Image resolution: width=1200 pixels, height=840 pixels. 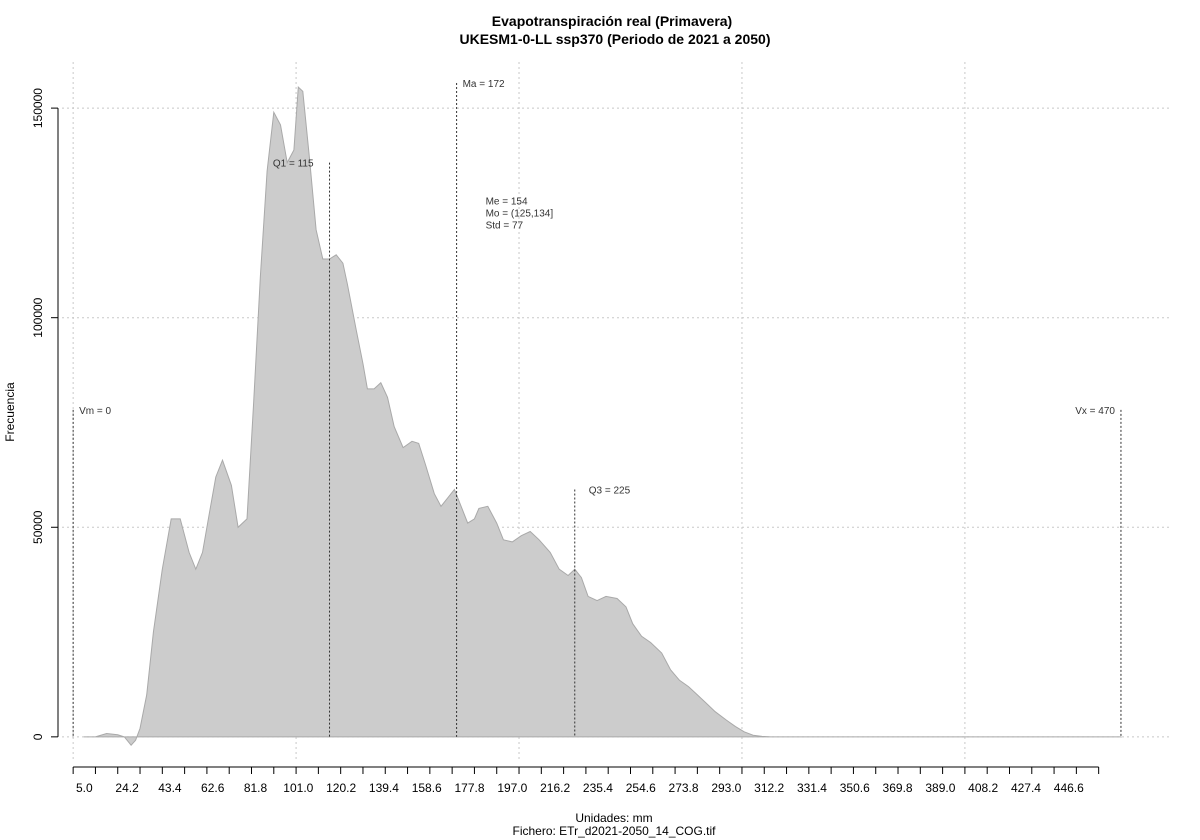 I want to click on x-tick-label: 427.4, so click(x=1026, y=788).